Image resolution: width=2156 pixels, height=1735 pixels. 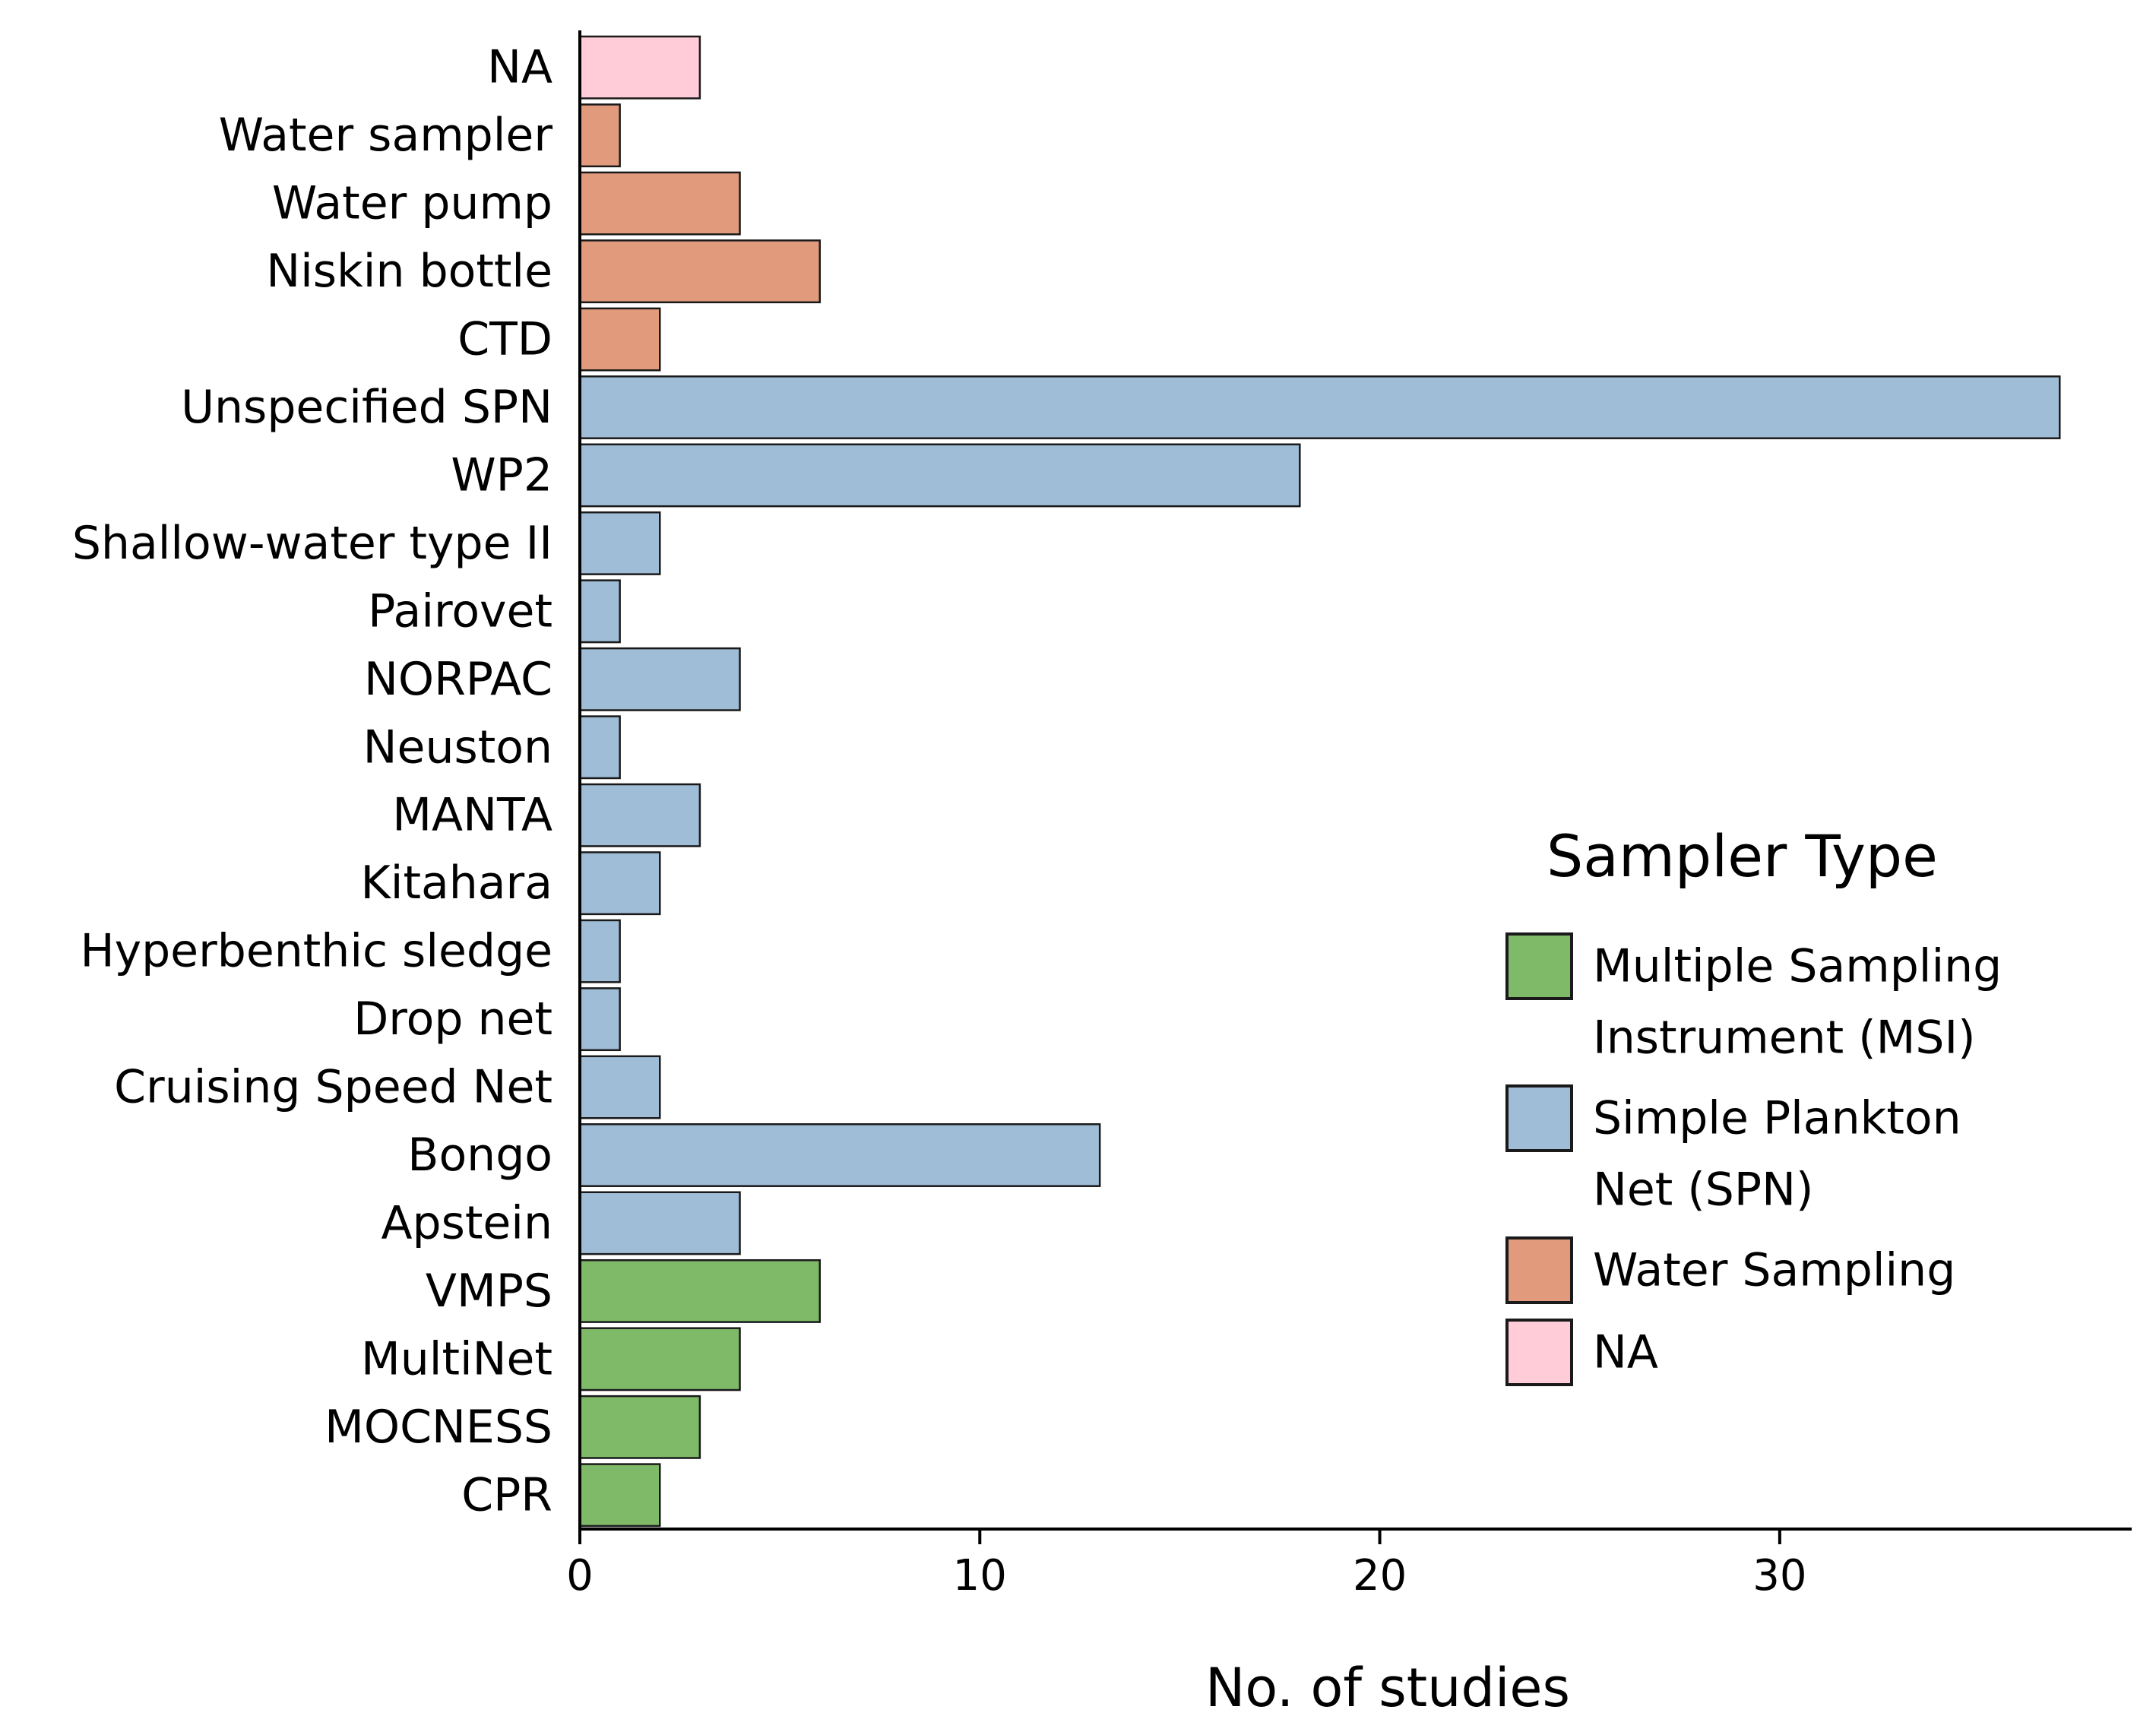 I want to click on x-tick-label-20: 20, so click(x=1380, y=1575).